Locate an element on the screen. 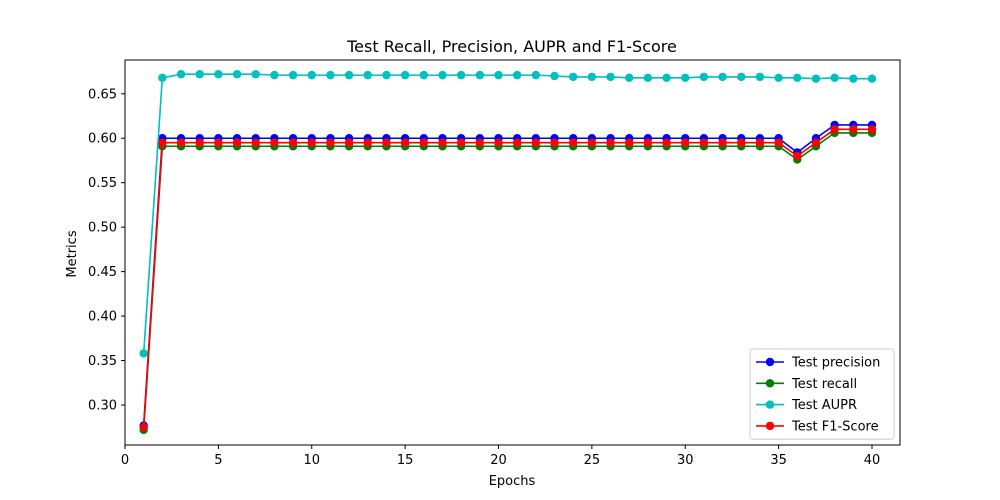 This screenshot has height=500, width=1000. y-tick-label: 0.35 is located at coordinates (102, 361).